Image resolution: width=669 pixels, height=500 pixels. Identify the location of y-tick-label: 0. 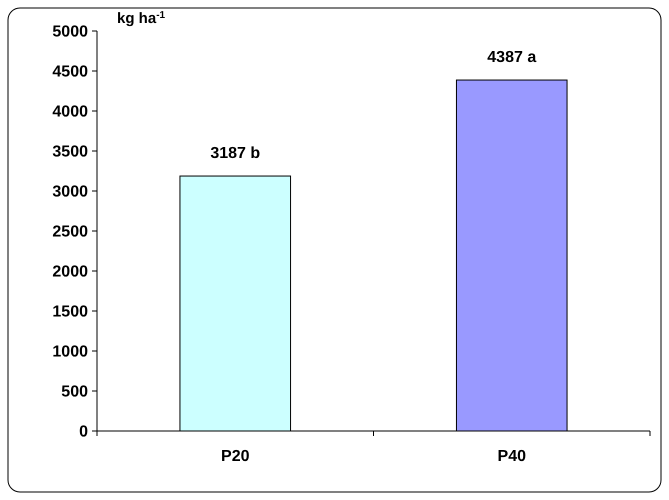
(83, 432).